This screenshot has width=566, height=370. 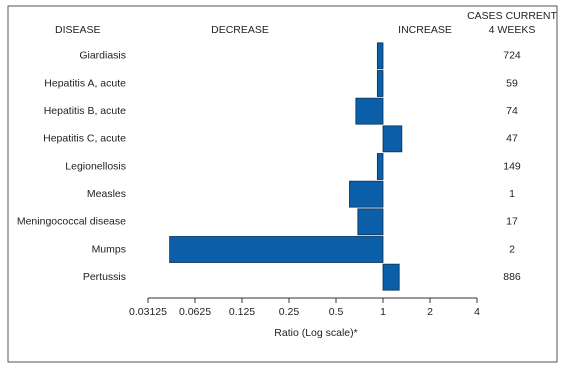 I want to click on header-cases: CASES CURRENT, so click(x=512, y=16).